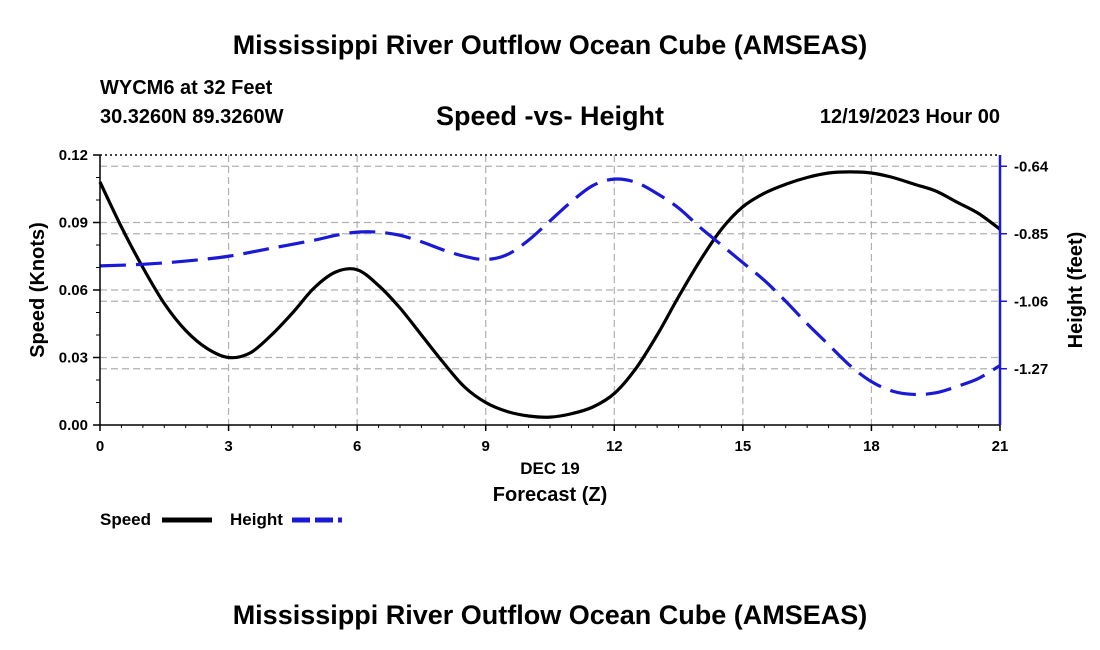  Describe the element at coordinates (743, 446) in the screenshot. I see `x-tick-label: 15` at that location.